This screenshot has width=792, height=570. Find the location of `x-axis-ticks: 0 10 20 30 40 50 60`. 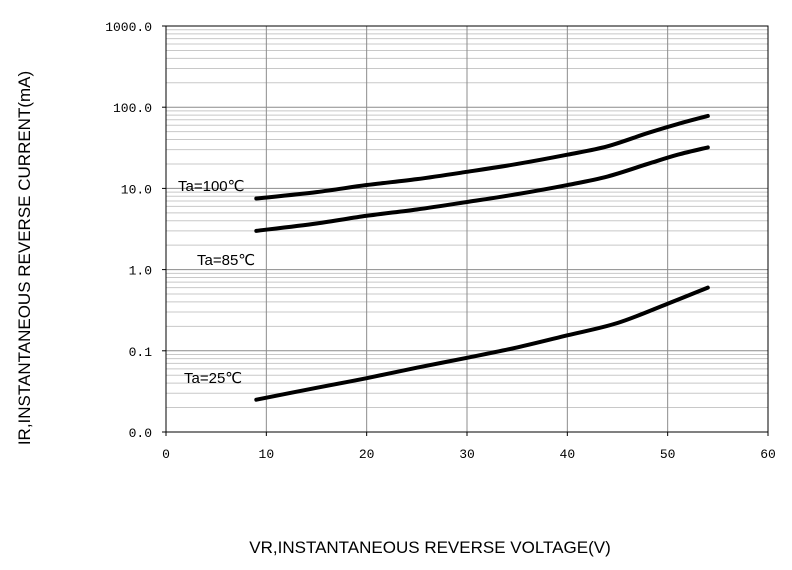

x-axis-ticks: 0 10 20 30 40 50 60 is located at coordinates (469, 447).